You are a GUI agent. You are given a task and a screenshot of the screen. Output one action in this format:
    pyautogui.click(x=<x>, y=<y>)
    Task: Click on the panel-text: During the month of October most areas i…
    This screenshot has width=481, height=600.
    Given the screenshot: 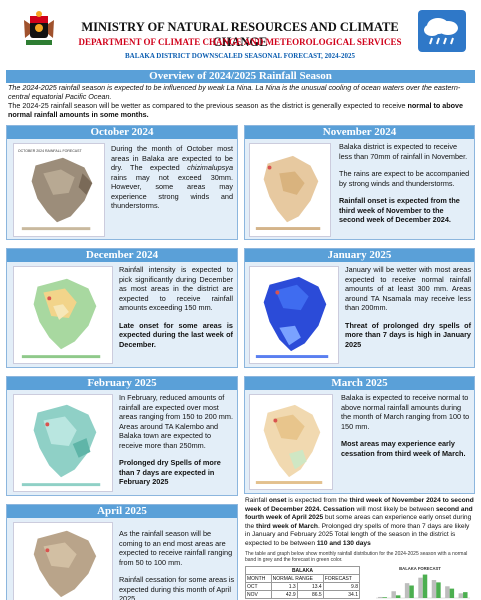 What is the action you would take?
    pyautogui.click(x=172, y=177)
    